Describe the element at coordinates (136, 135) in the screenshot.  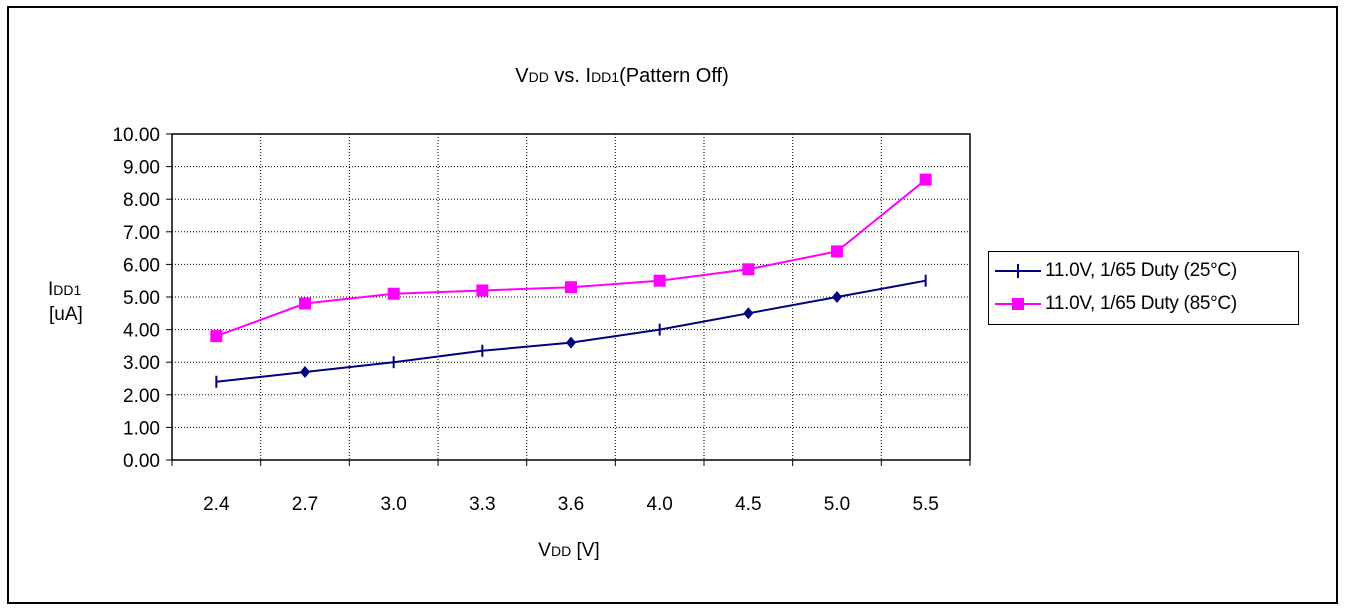
I see `y-tick-label: 10.00` at that location.